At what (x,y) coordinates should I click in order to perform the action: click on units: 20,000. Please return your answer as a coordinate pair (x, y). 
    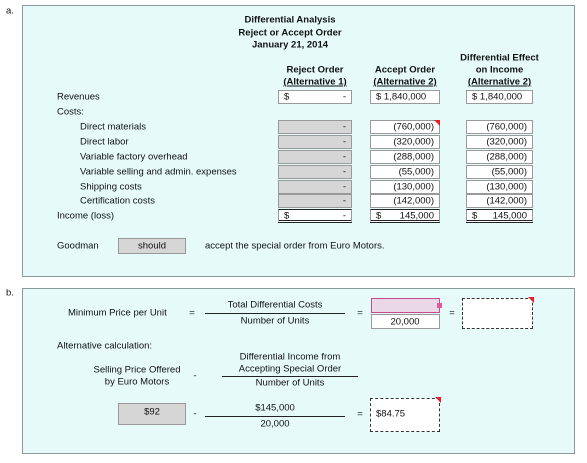
    Looking at the image, I should click on (405, 321).